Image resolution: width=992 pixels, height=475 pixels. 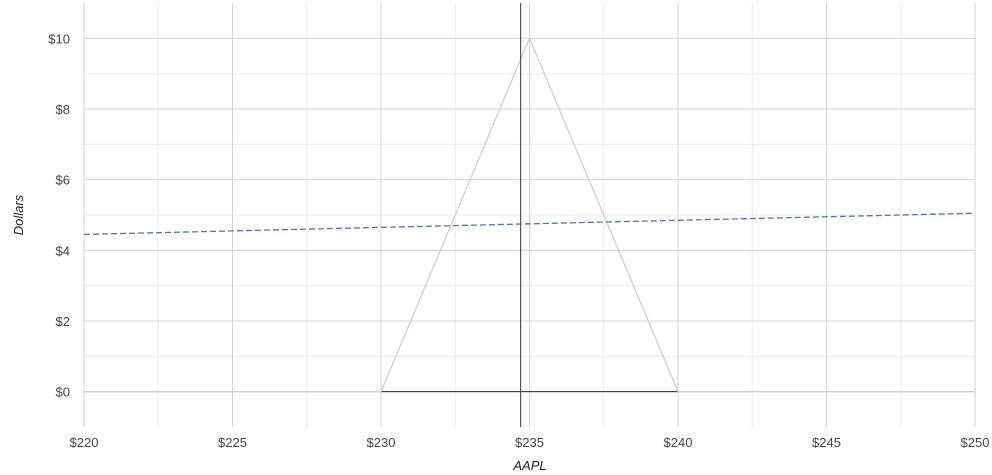 What do you see at coordinates (63, 250) in the screenshot?
I see `y-tick-label: $4` at bounding box center [63, 250].